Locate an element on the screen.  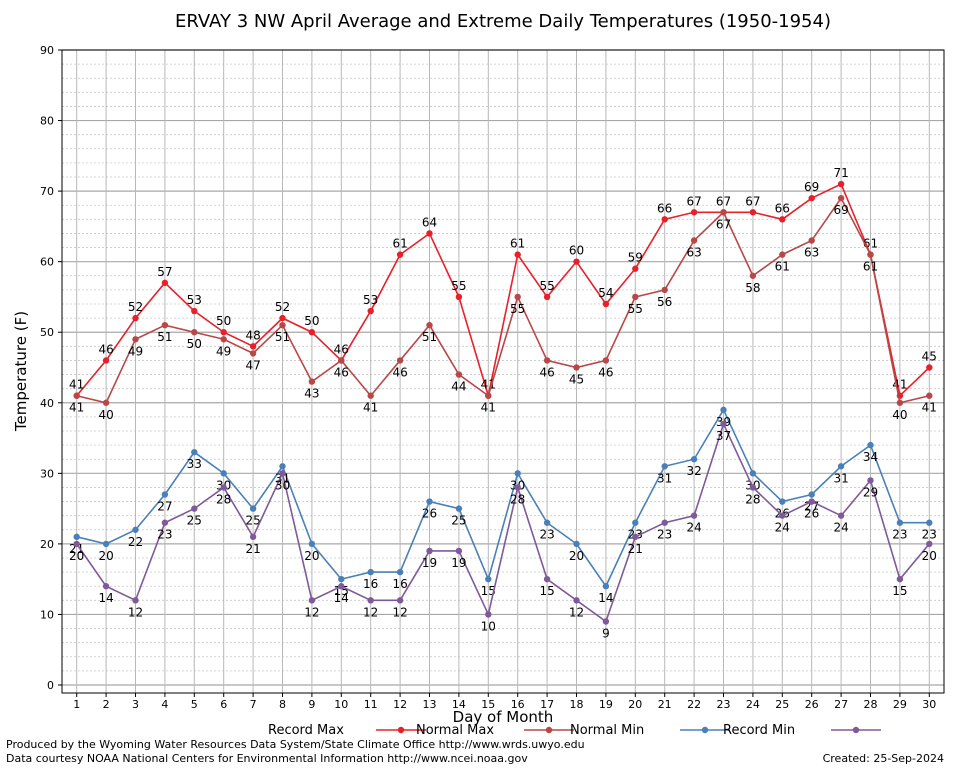
data-label: 71 is located at coordinates (840, 173).